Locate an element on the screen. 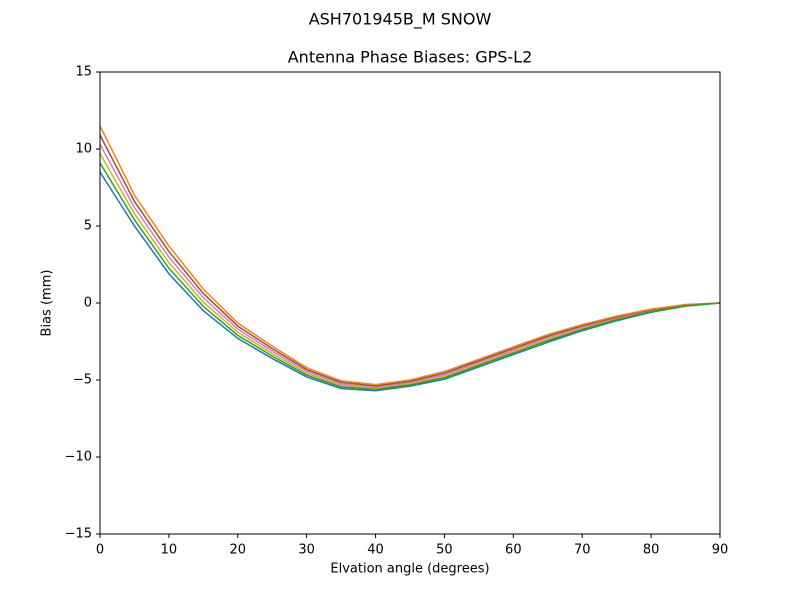 Image resolution: width=800 pixels, height=600 pixels. y-tick-label: 15 is located at coordinates (83, 72).